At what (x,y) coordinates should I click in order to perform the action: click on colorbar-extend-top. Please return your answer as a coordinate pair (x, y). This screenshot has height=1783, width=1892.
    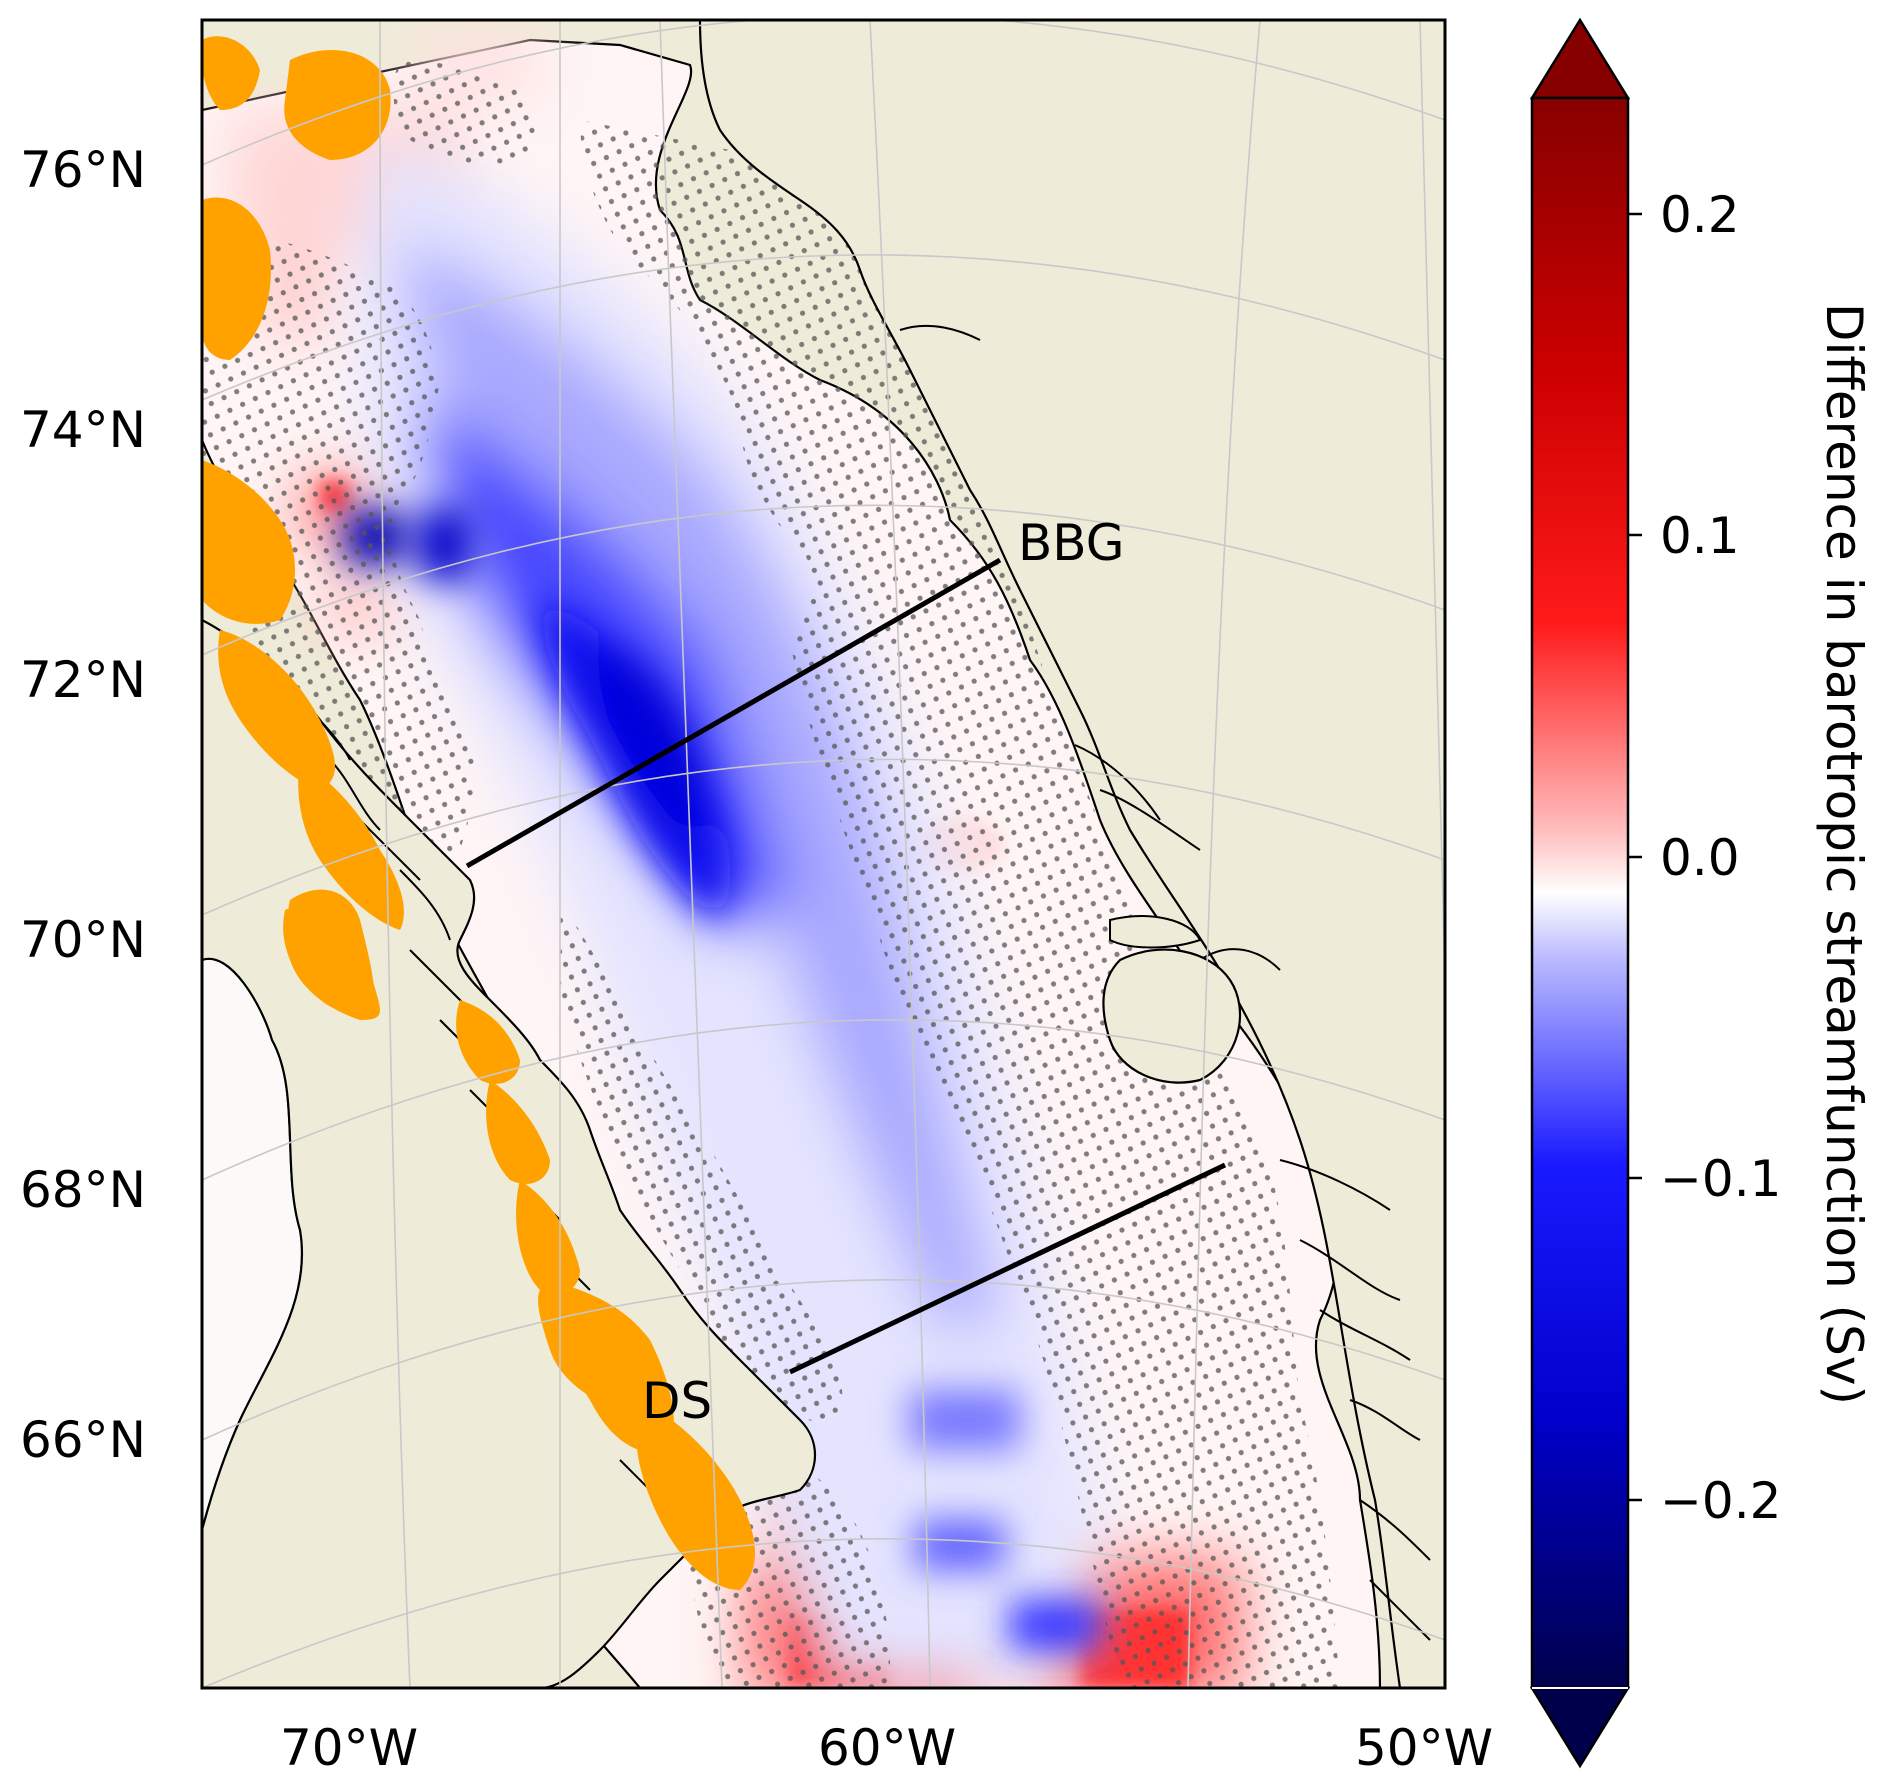
    Looking at the image, I should click on (1580, 58).